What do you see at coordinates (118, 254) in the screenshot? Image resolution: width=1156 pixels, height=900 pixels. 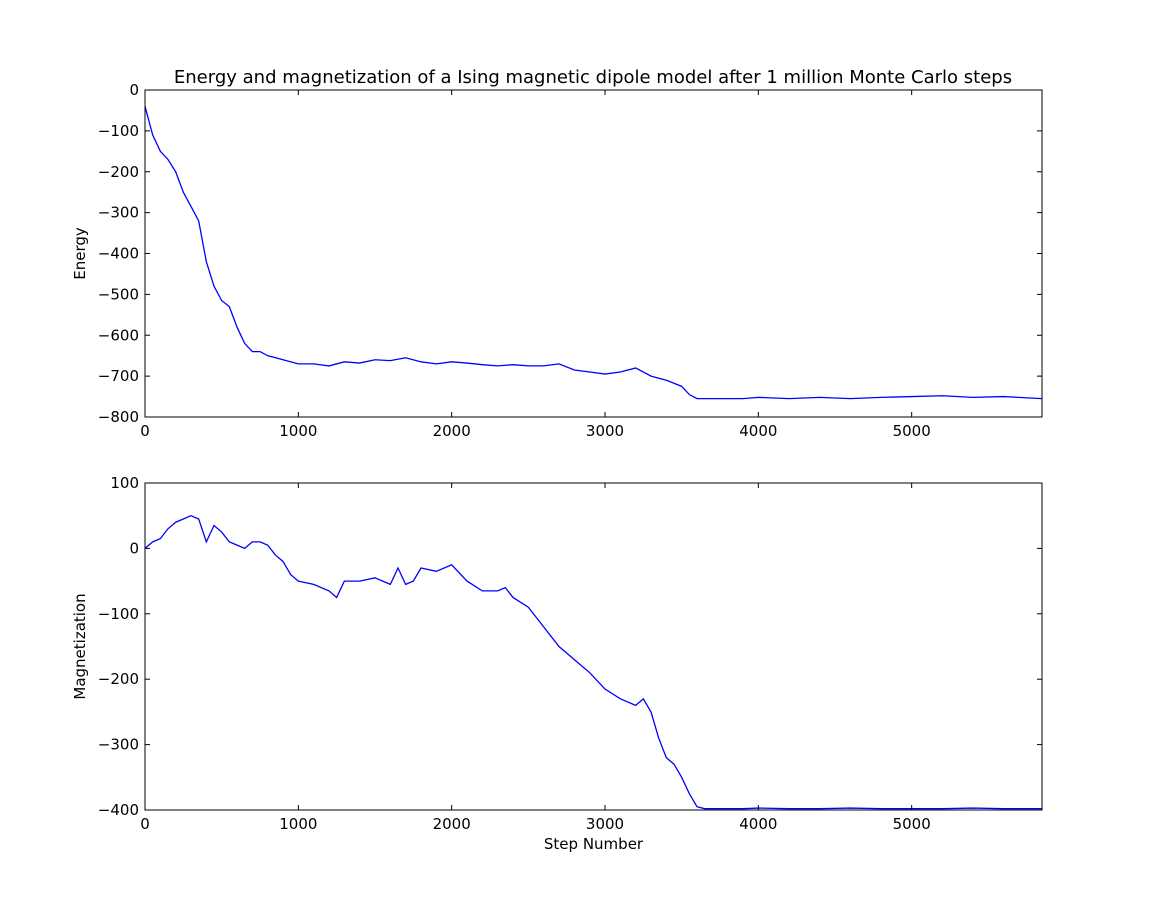 I see `energy-ytick-label: −400` at bounding box center [118, 254].